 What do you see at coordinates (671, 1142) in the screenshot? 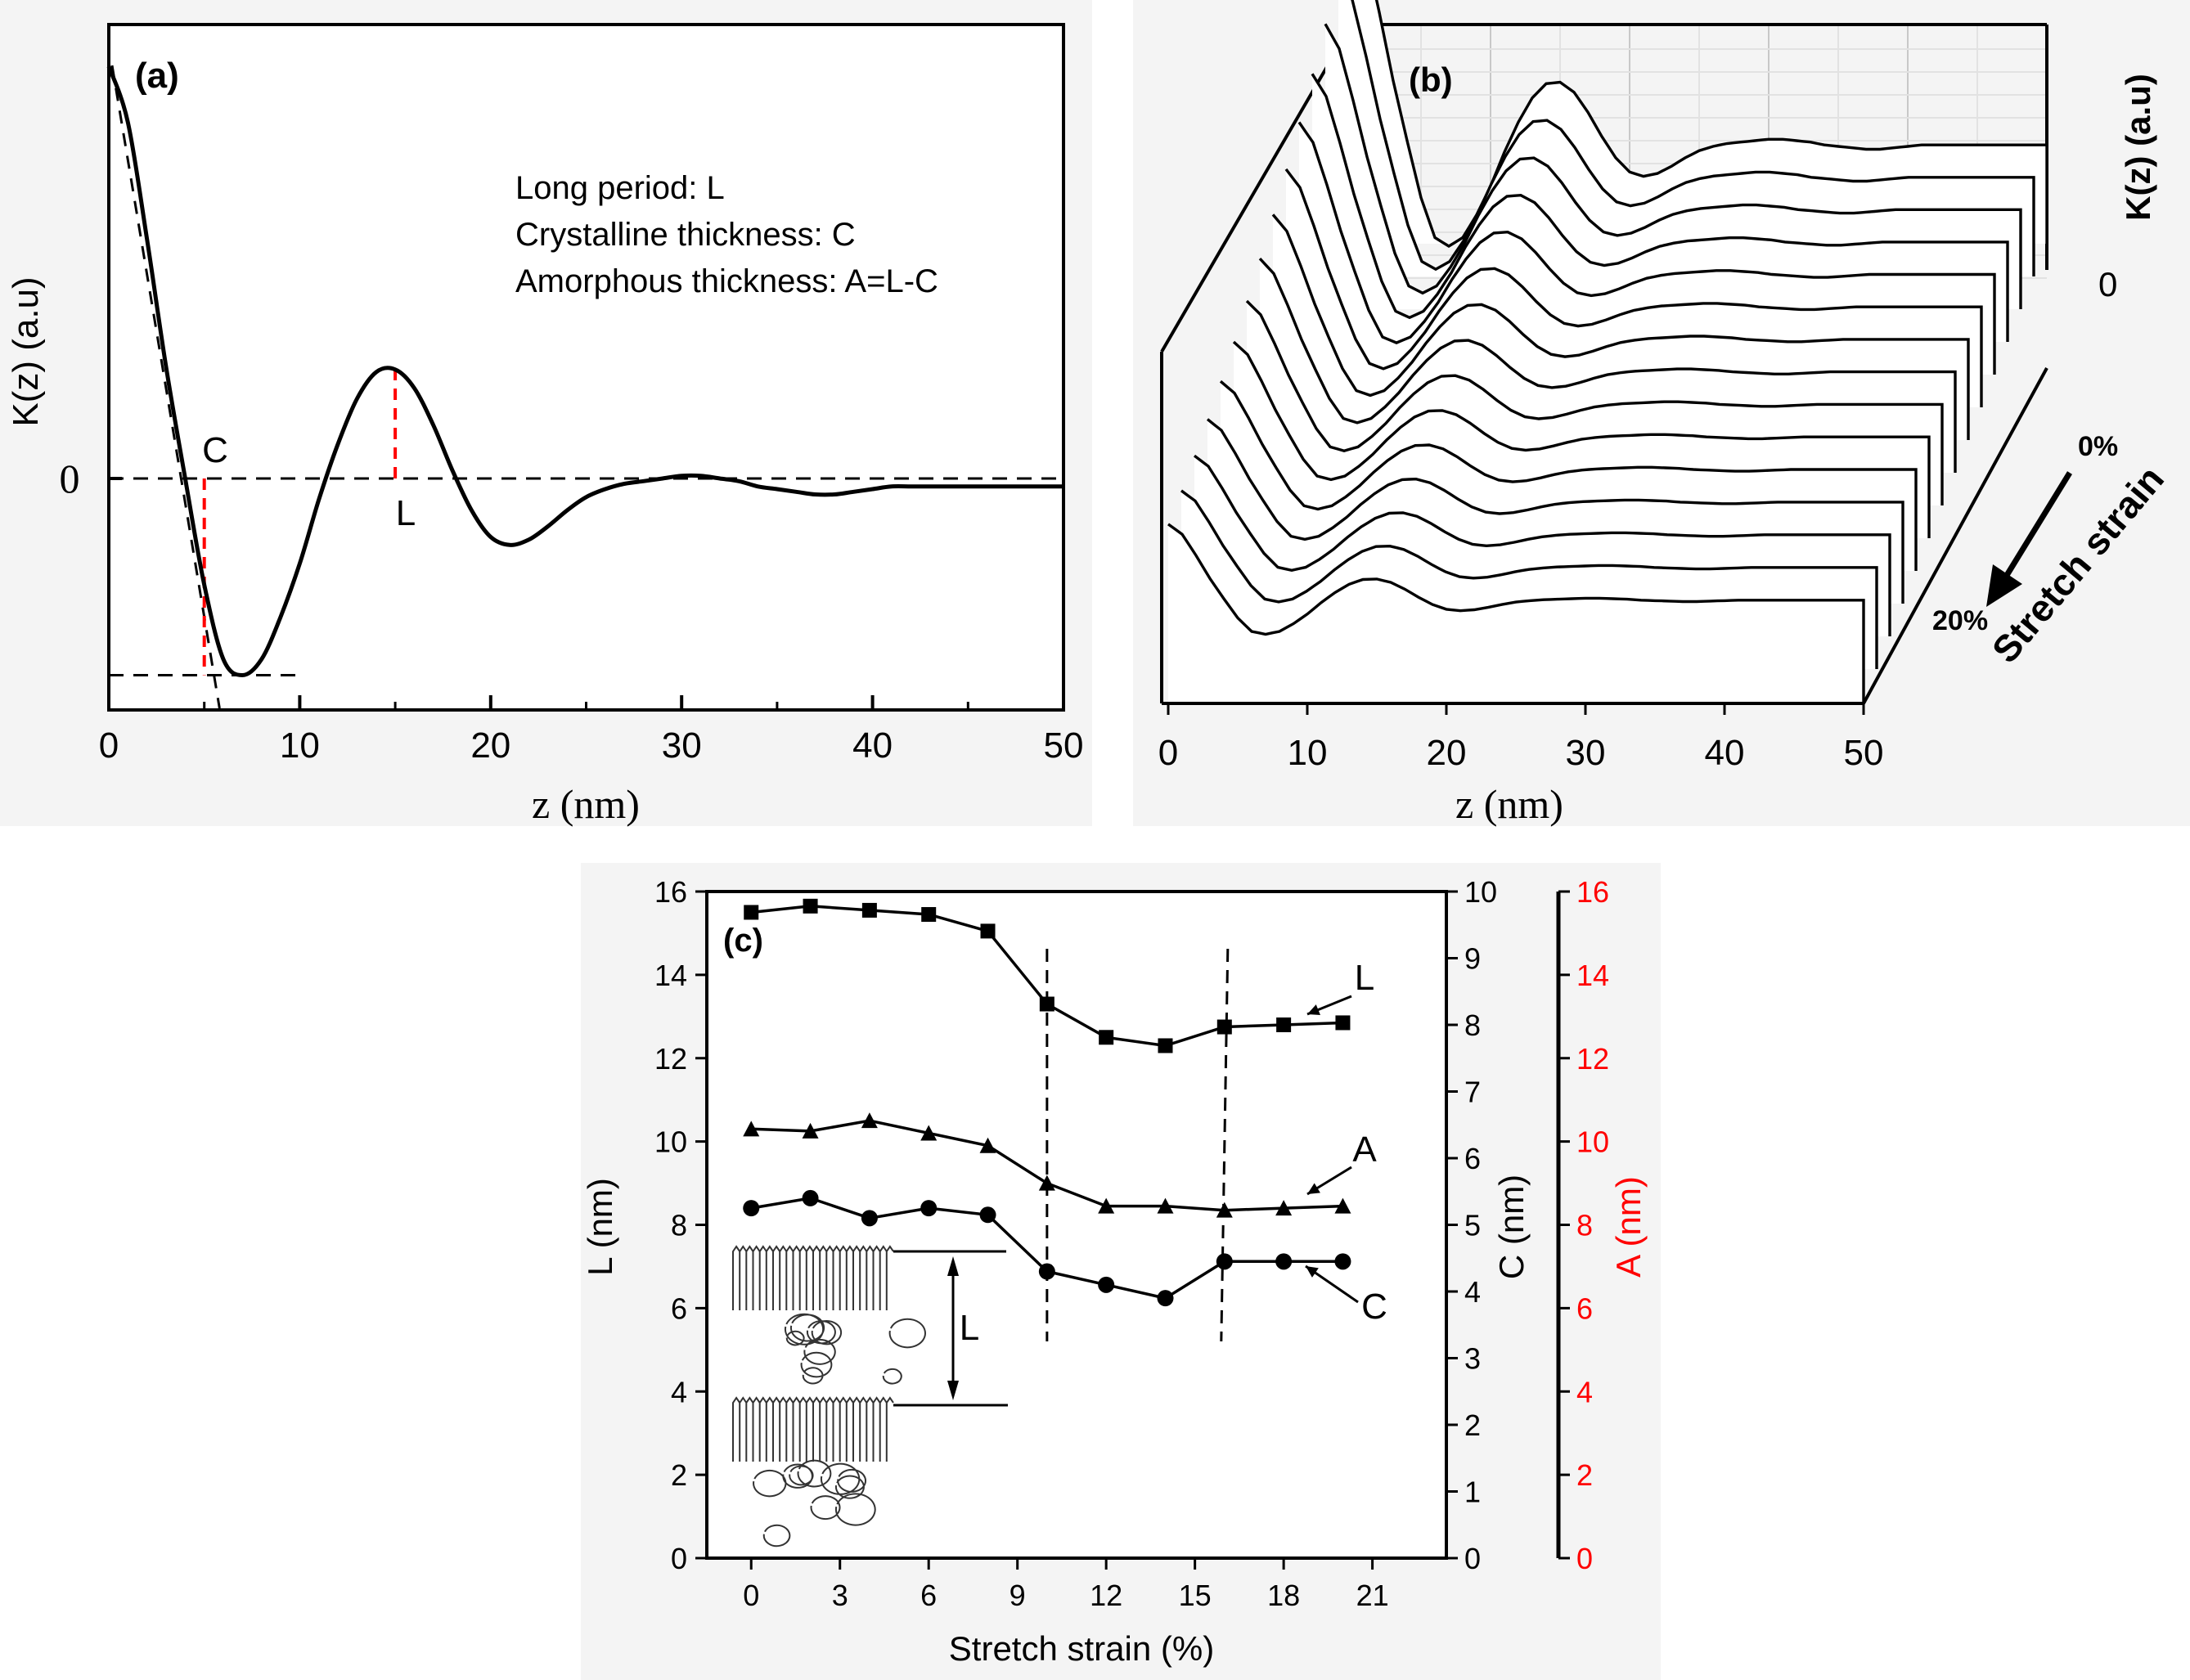
I see `panel-c-l-axis-tick-label: 10` at bounding box center [671, 1142].